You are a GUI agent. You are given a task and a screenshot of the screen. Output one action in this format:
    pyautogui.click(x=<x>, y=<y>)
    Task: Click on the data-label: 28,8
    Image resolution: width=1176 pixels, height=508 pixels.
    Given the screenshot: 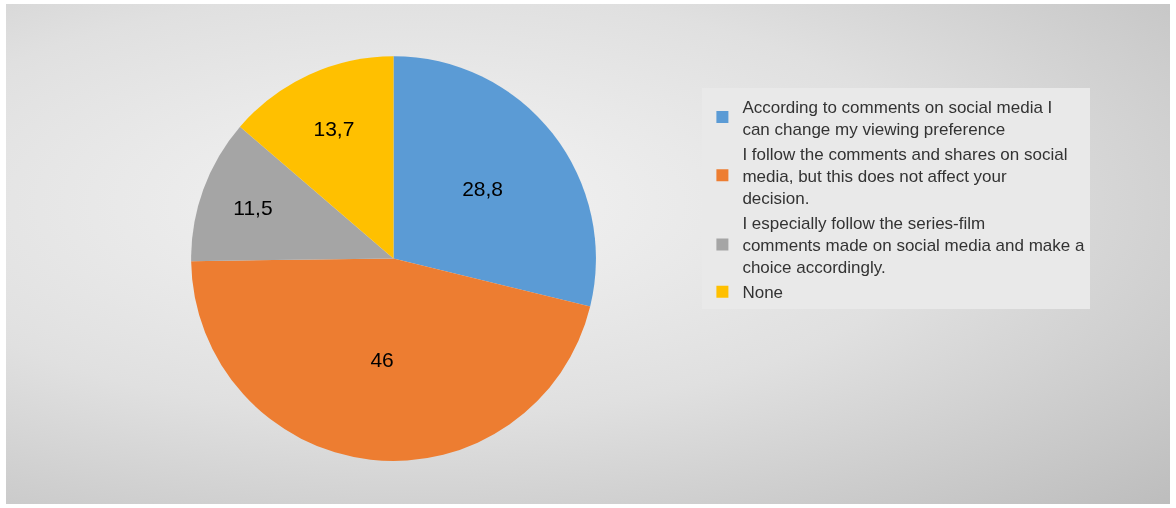 What is the action you would take?
    pyautogui.click(x=483, y=189)
    